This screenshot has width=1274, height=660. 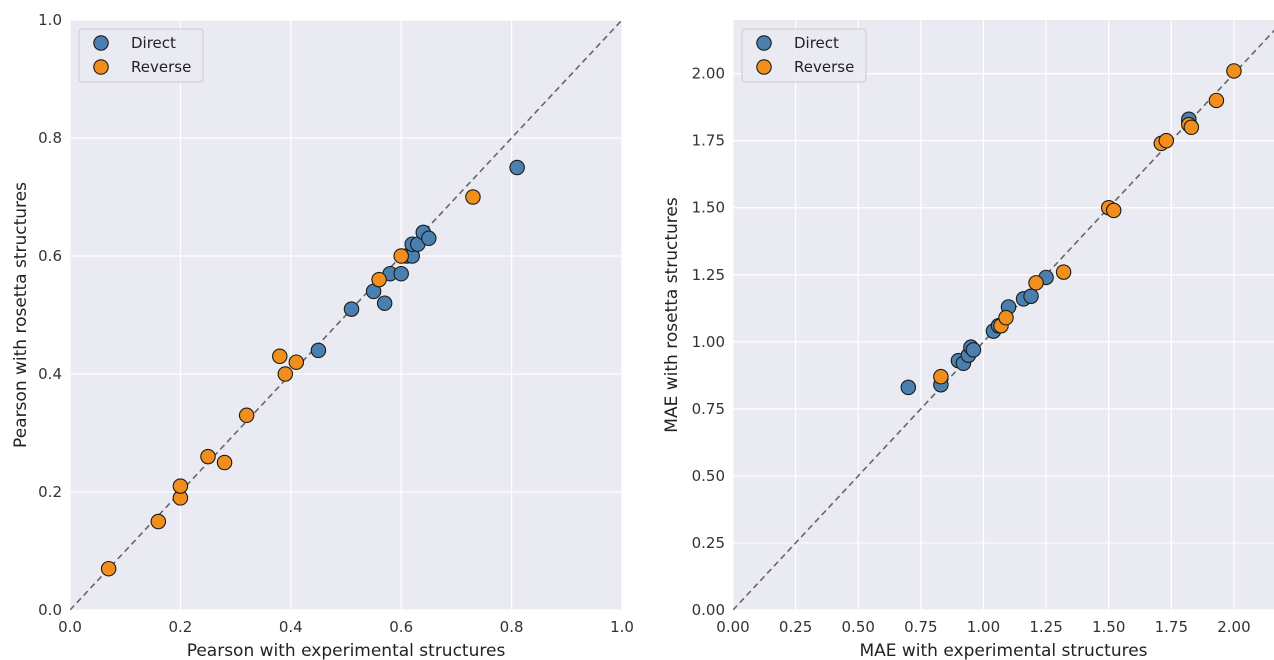 I want to click on mae-legend-marker-direct, so click(x=764, y=43).